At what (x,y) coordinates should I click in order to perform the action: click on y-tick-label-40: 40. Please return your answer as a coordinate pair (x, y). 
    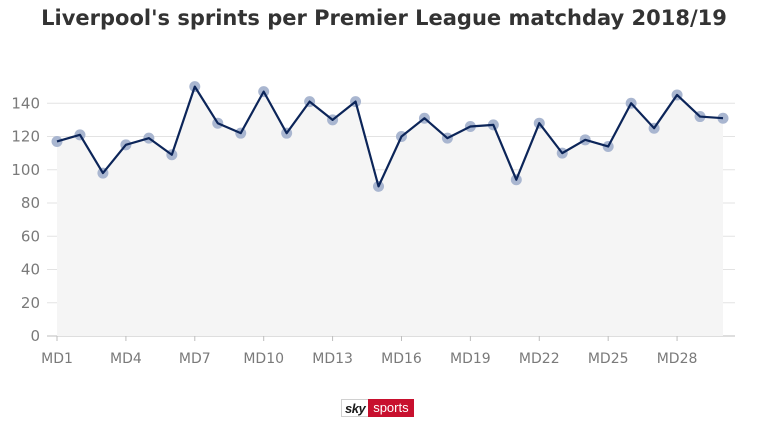
    Looking at the image, I should click on (30, 270).